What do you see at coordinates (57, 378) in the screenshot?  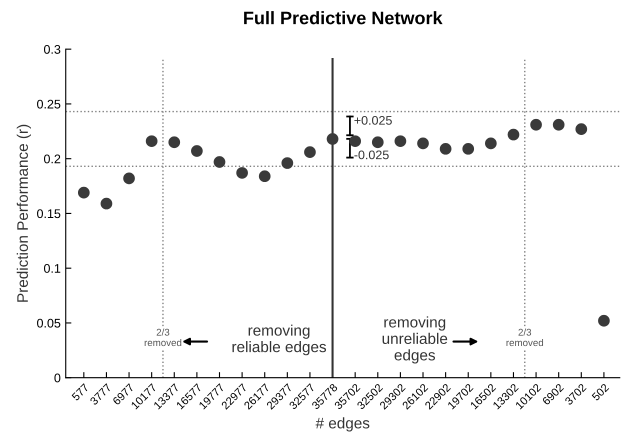 I see `y-tick-label: 0` at bounding box center [57, 378].